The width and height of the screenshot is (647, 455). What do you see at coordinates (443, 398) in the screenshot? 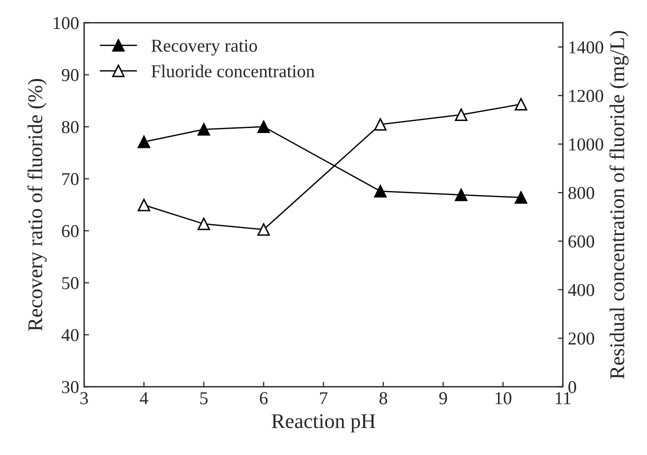
I see `x-tick-label: 9` at bounding box center [443, 398].